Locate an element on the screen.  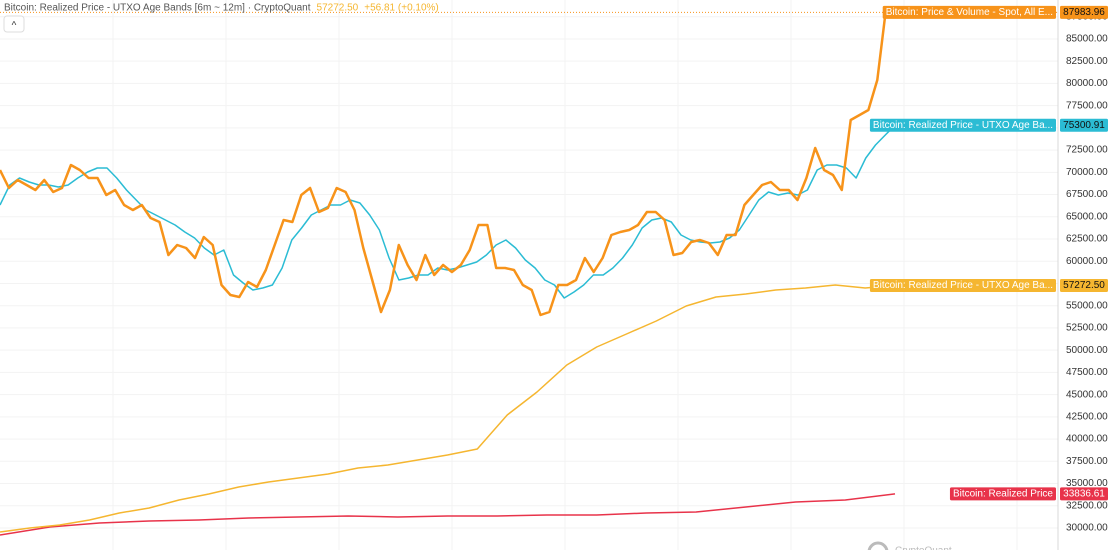
y-tick-label: 52500.00 is located at coordinates (1087, 328).